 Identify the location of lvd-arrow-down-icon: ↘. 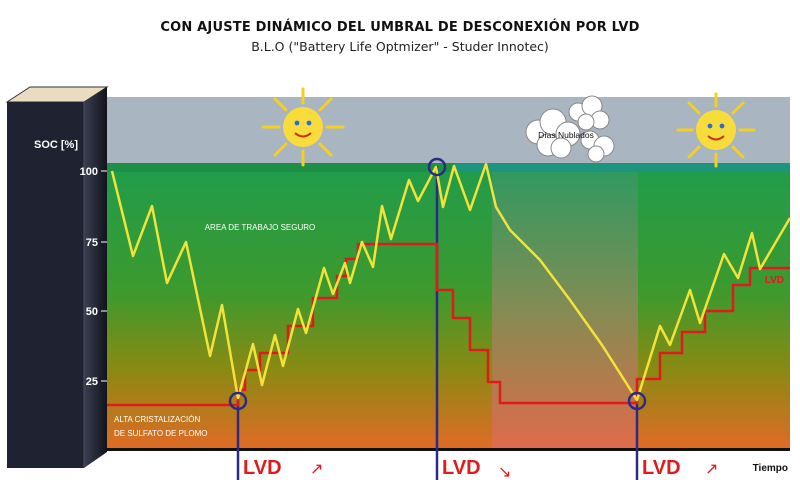
(504, 472).